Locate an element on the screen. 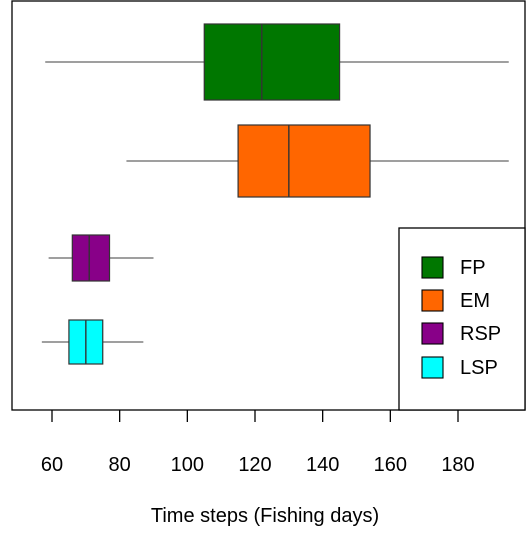 The width and height of the screenshot is (527, 534). x-tick-label-80: 80 is located at coordinates (120, 465).